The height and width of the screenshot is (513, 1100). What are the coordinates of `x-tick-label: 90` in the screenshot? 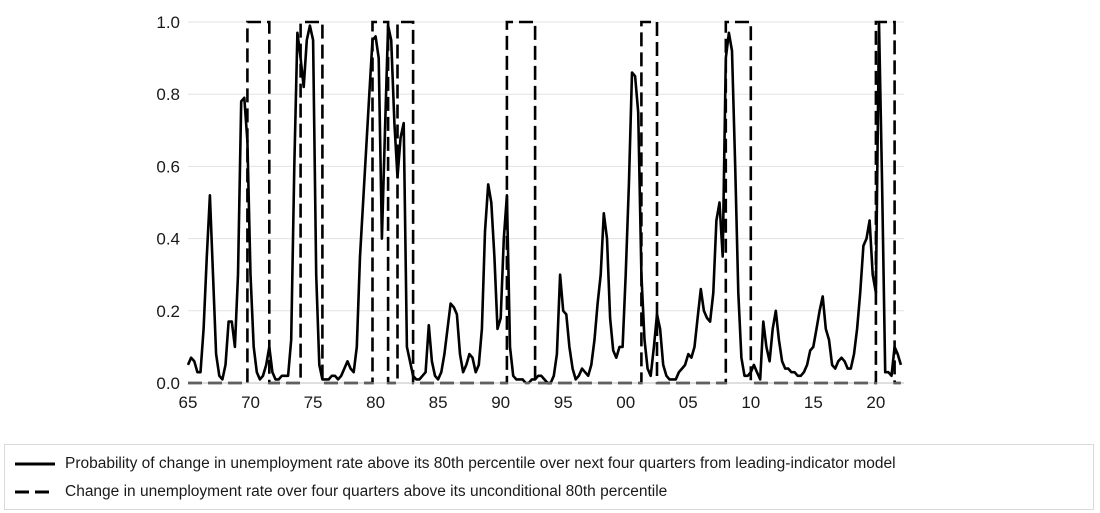 It's located at (500, 402).